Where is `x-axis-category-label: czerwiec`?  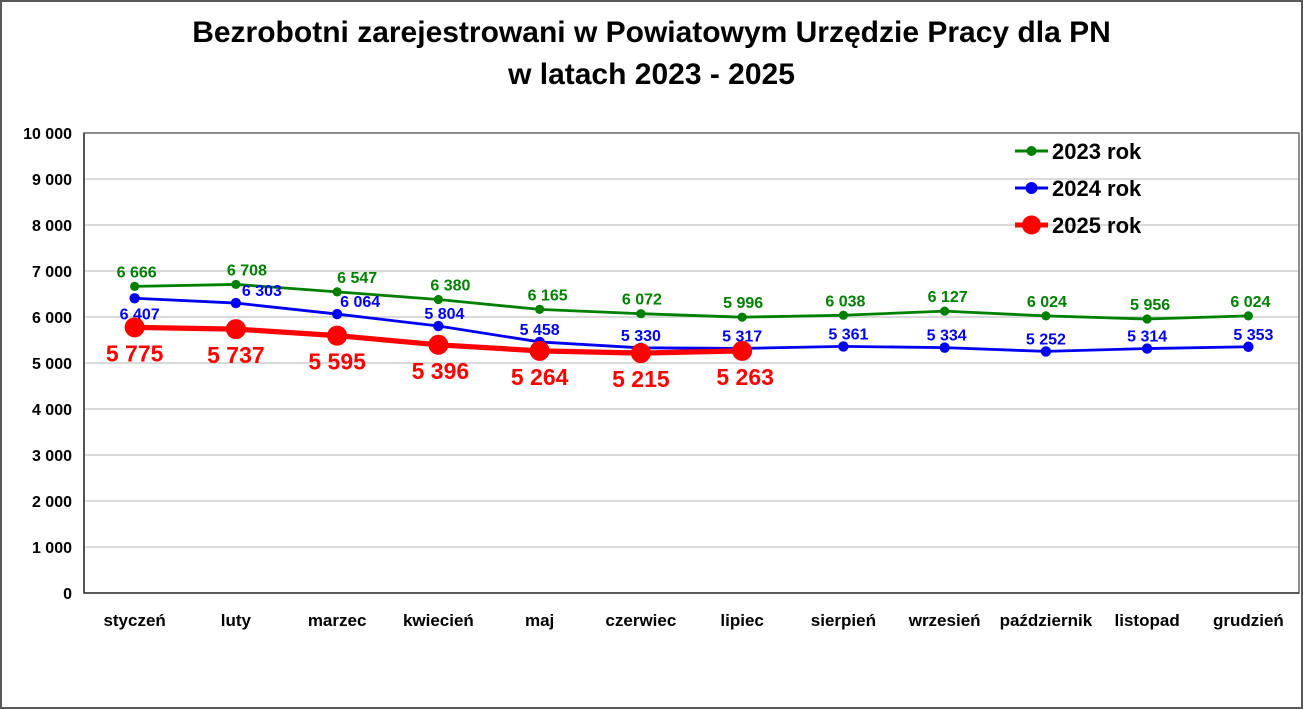 x-axis-category-label: czerwiec is located at coordinates (640, 620).